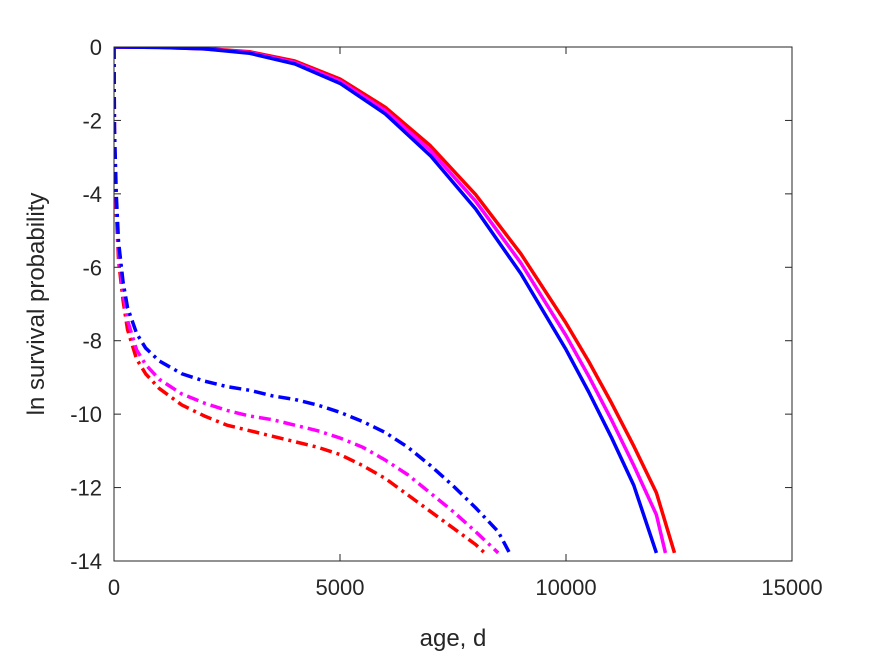 This screenshot has height=656, width=875. Describe the element at coordinates (791, 587) in the screenshot. I see `x-tick-label: 15000` at that location.